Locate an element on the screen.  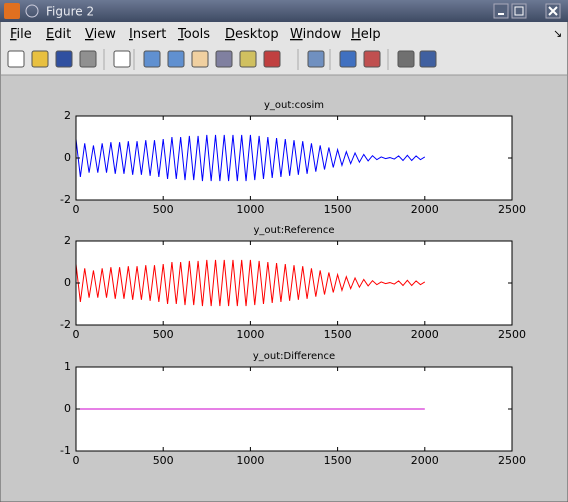
menu-overflow: ↘ is located at coordinates (557, 33).